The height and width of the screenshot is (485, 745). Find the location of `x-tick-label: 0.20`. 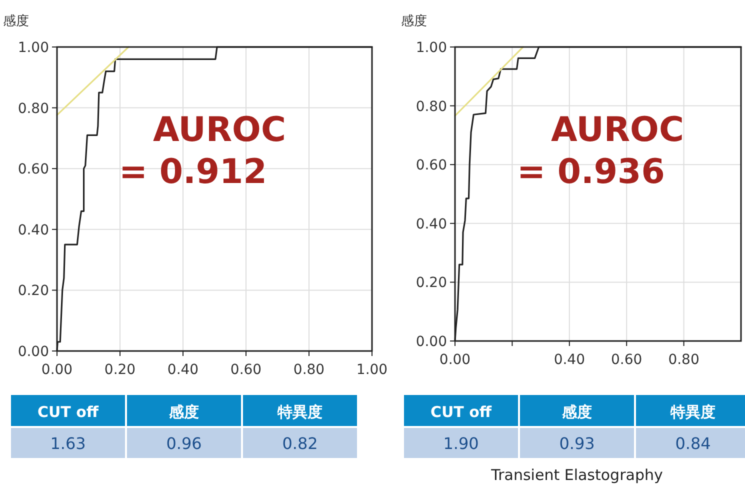

x-tick-label: 0.20 is located at coordinates (120, 370).